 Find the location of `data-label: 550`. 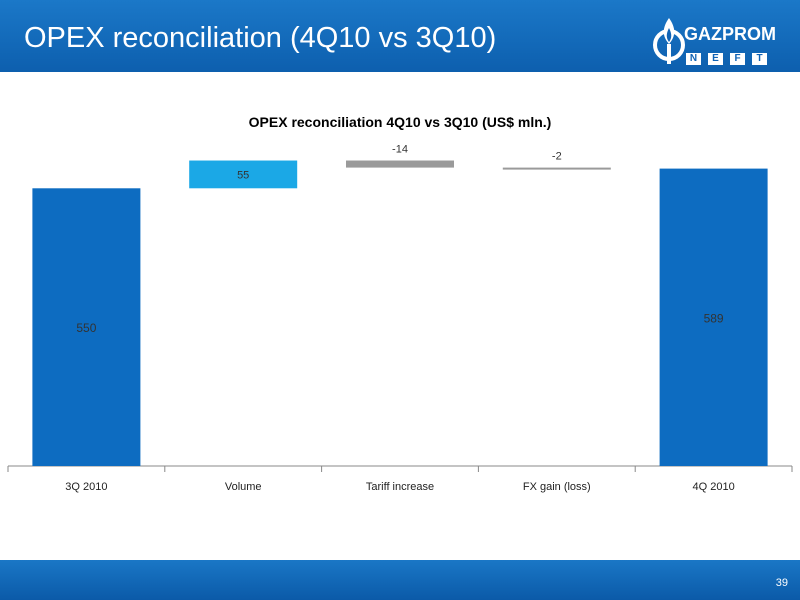

data-label: 550 is located at coordinates (86, 328).